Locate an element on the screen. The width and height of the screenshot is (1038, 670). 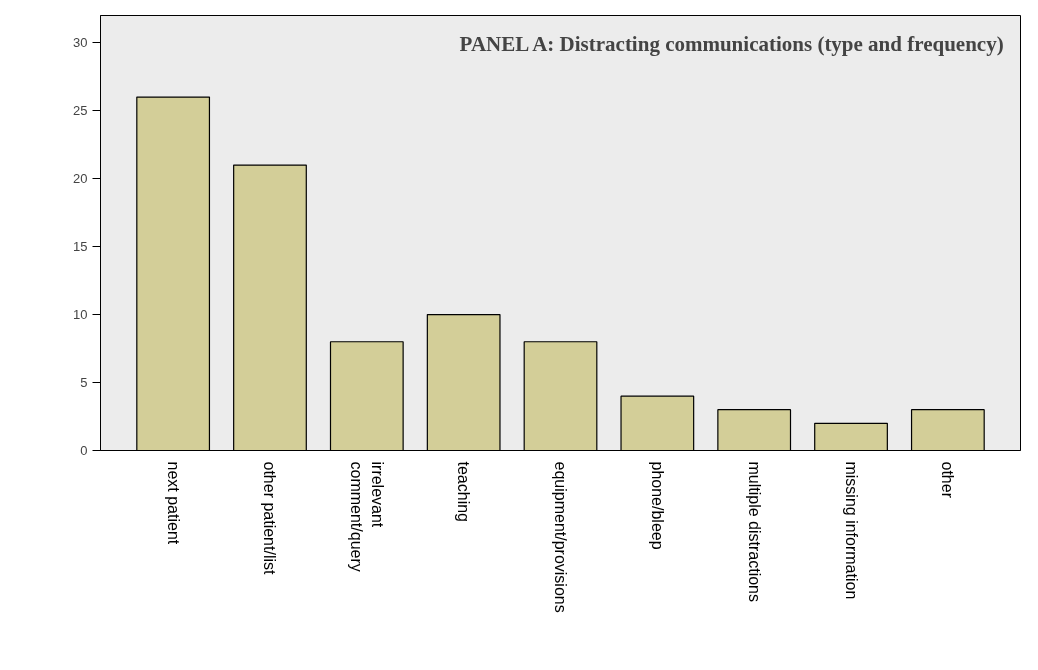
y-tick-label: 30 is located at coordinates (80, 43).